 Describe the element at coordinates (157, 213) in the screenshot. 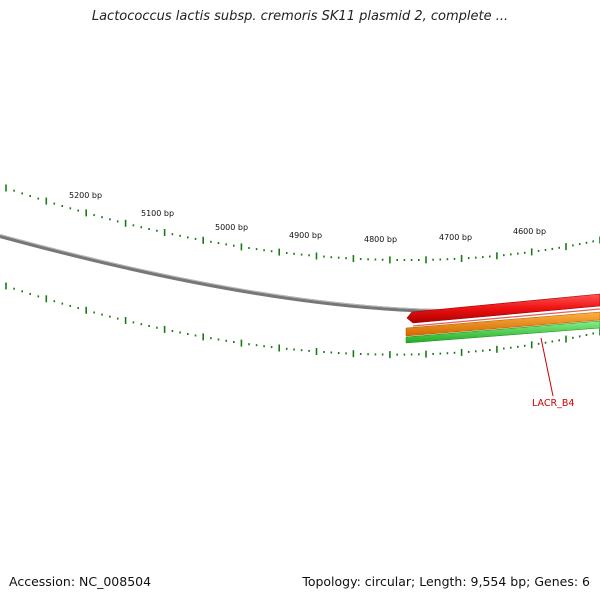

I see `scale-label-5100: 5100 bp` at that location.